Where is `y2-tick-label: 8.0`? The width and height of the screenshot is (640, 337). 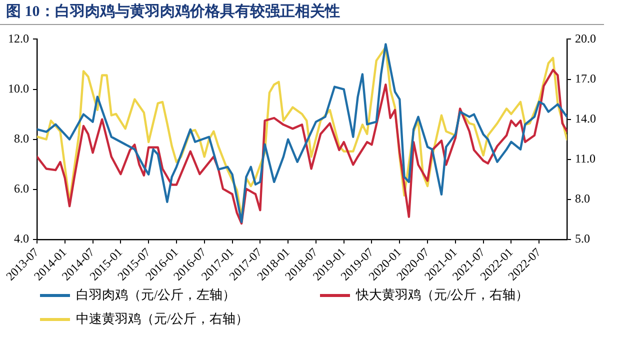 y2-tick-label: 8.0 is located at coordinates (582, 199).